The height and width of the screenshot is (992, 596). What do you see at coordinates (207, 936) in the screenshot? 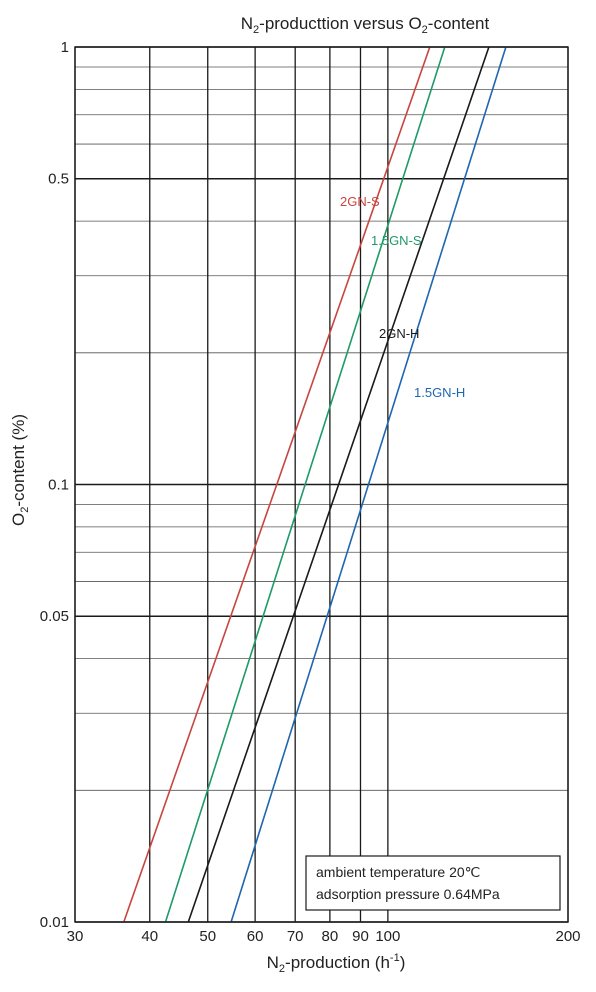
I see `x-tick-label: 50` at bounding box center [207, 936].